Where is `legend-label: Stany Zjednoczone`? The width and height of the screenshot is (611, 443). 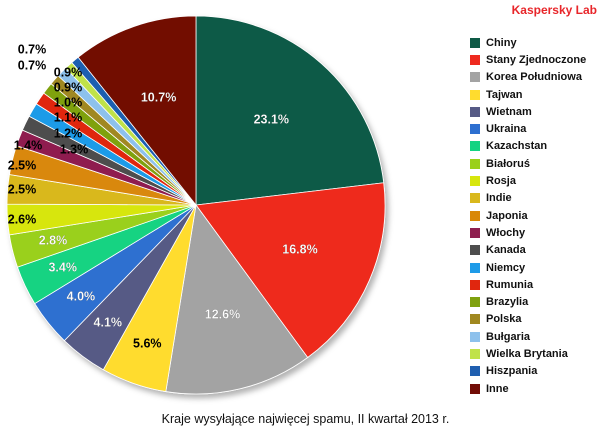
legend-label: Stany Zjednoczone is located at coordinates (536, 59).